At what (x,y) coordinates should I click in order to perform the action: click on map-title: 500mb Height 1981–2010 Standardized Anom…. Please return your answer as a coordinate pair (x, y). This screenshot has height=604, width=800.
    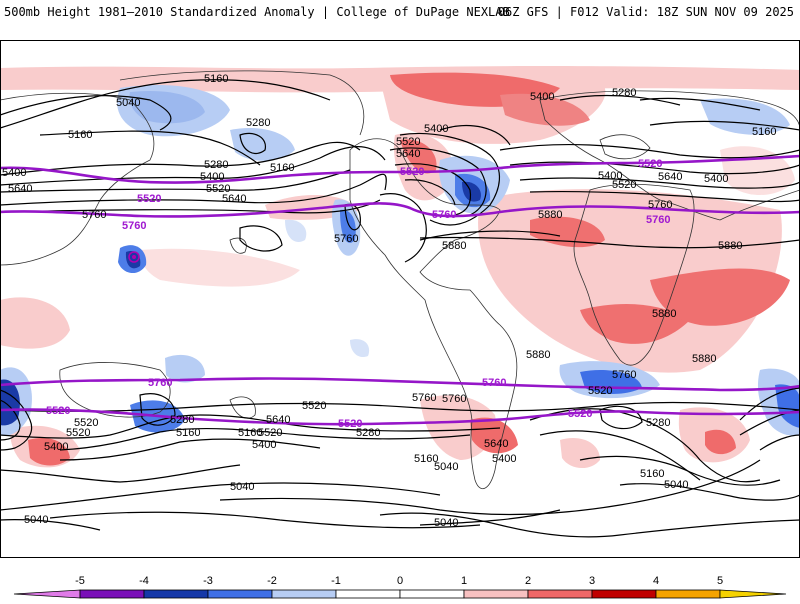
    Looking at the image, I should click on (257, 12).